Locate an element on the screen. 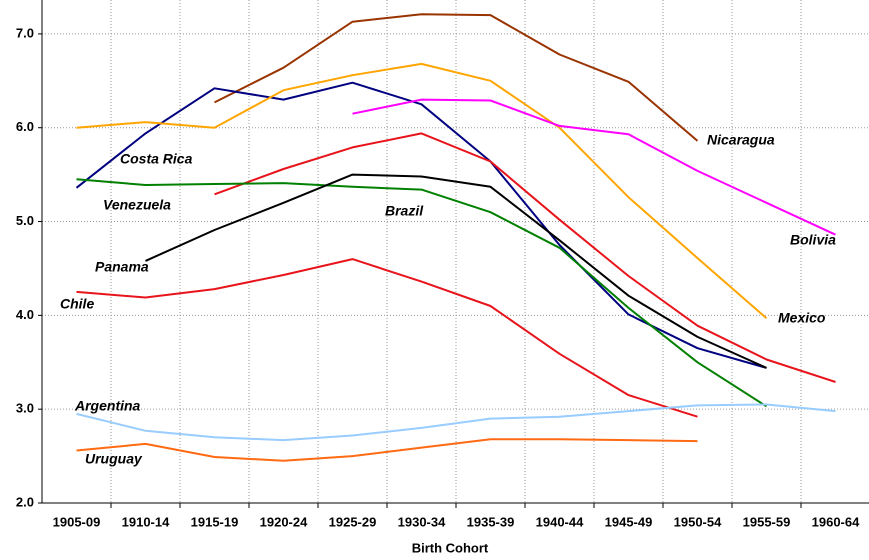 This screenshot has height=560, width=869. x-tick-label: 1925-29 is located at coordinates (353, 521).